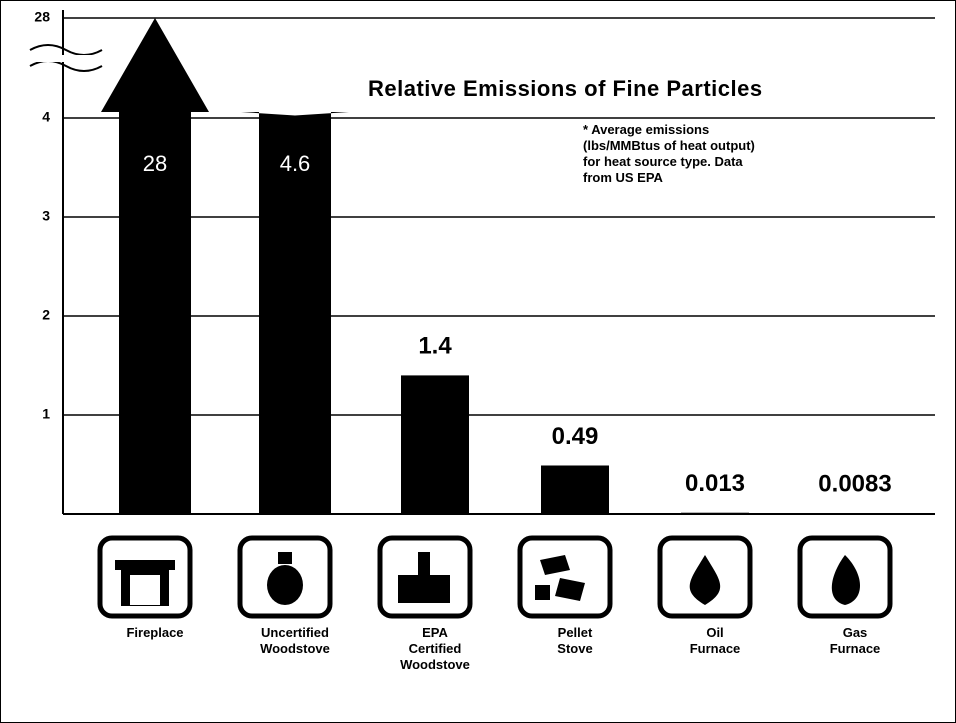  What do you see at coordinates (46, 216) in the screenshot?
I see `y-tick-label: 3` at bounding box center [46, 216].